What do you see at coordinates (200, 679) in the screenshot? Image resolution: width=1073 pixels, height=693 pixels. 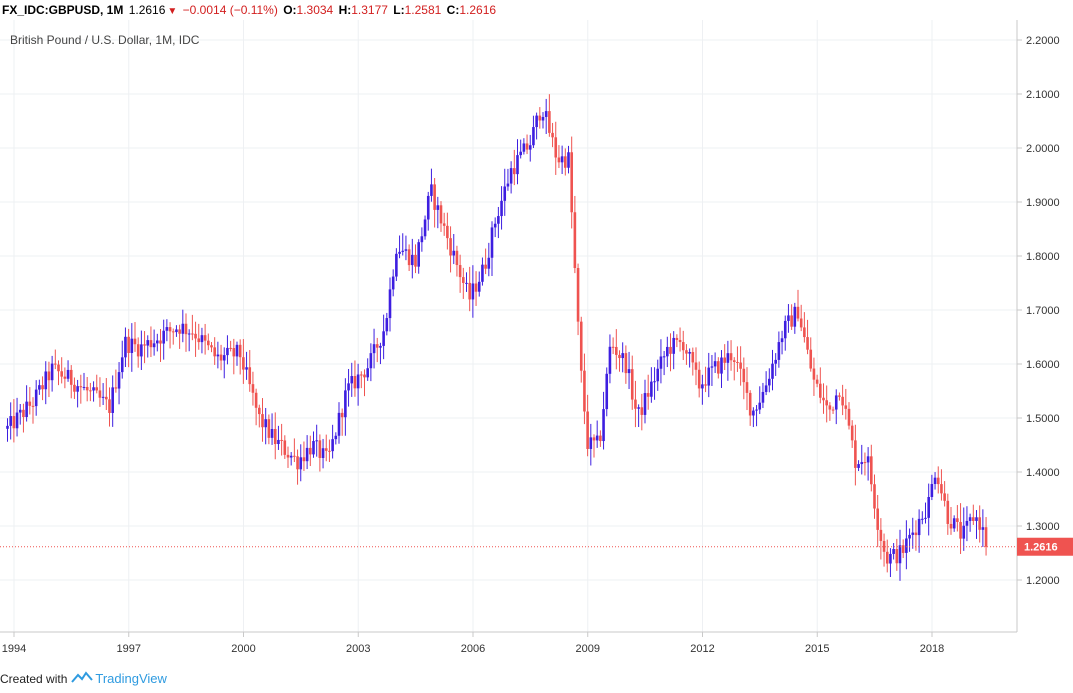 I see `footer: Created with TradingView` at bounding box center [200, 679].